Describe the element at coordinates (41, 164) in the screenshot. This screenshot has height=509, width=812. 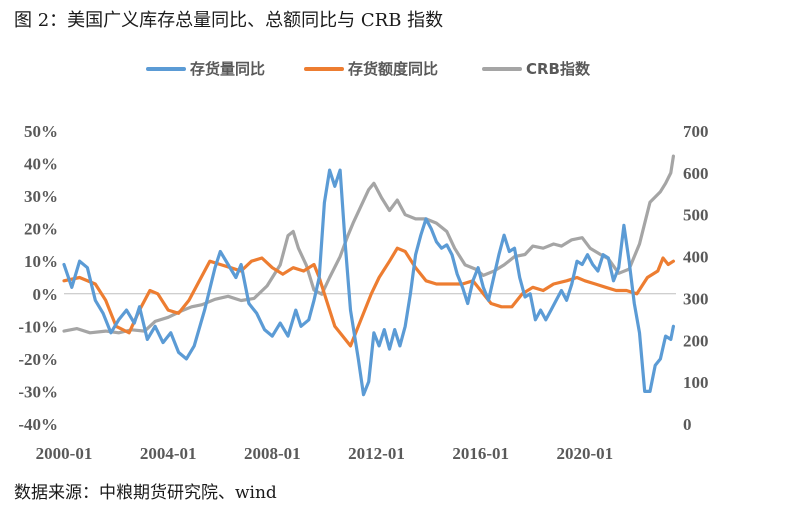
I see `y-left-tick-label: 40%` at that location.